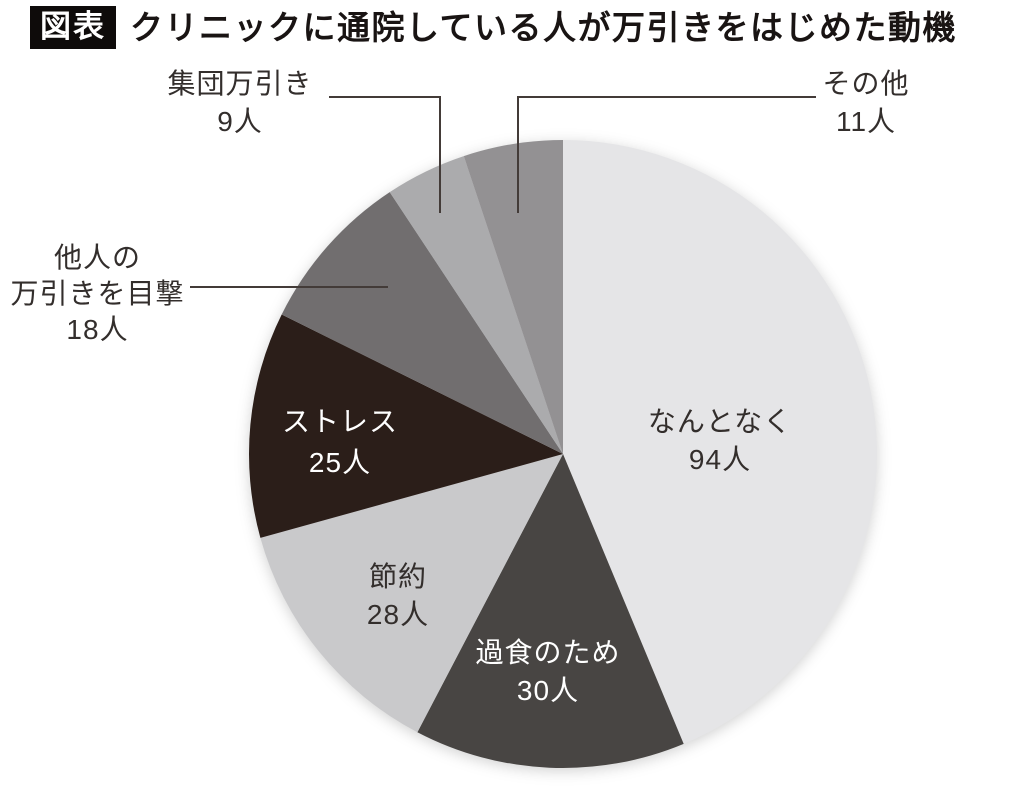  I want to click on slice-label-nantonaku-name: なんとなく, so click(720, 421).